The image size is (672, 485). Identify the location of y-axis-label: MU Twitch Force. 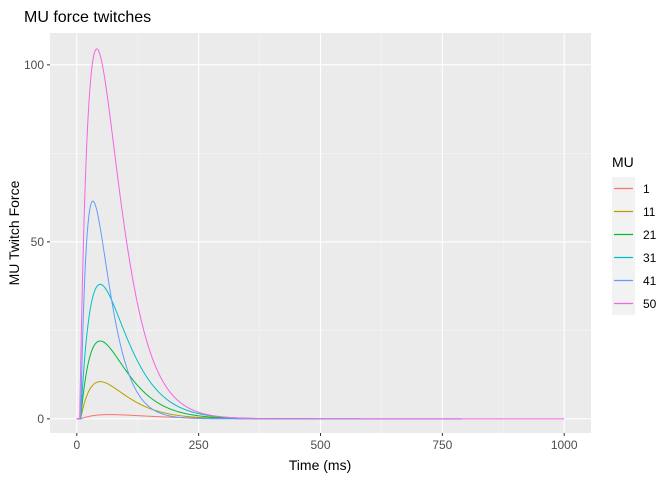
(14, 232).